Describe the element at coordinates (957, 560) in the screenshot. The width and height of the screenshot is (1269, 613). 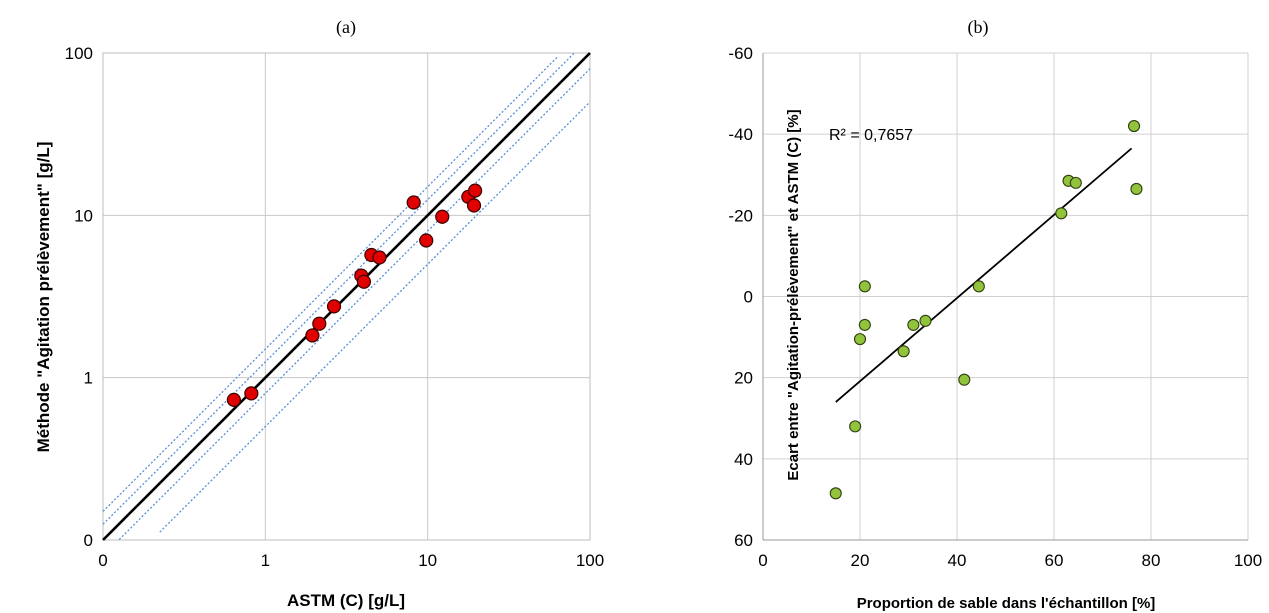
I see `chart-b-x-tick: 40` at that location.